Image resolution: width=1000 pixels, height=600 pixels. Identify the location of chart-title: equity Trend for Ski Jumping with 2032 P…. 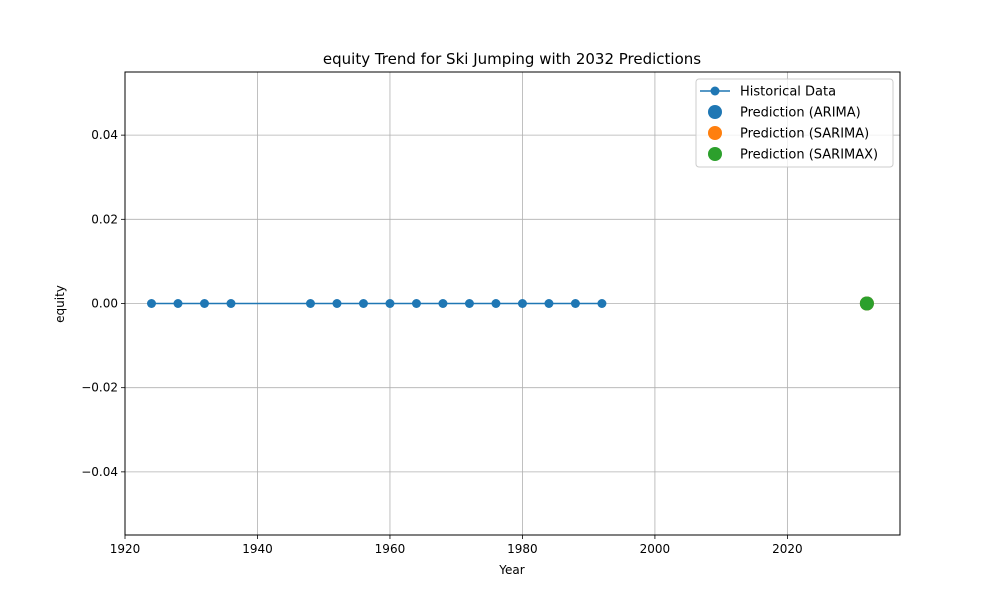
(512, 59).